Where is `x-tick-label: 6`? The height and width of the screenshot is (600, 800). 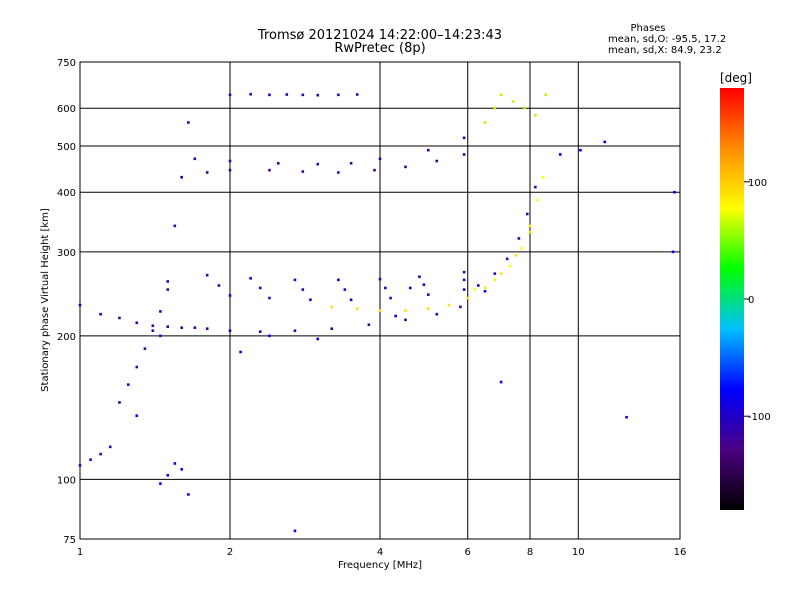 x-tick-label: 6 is located at coordinates (468, 552).